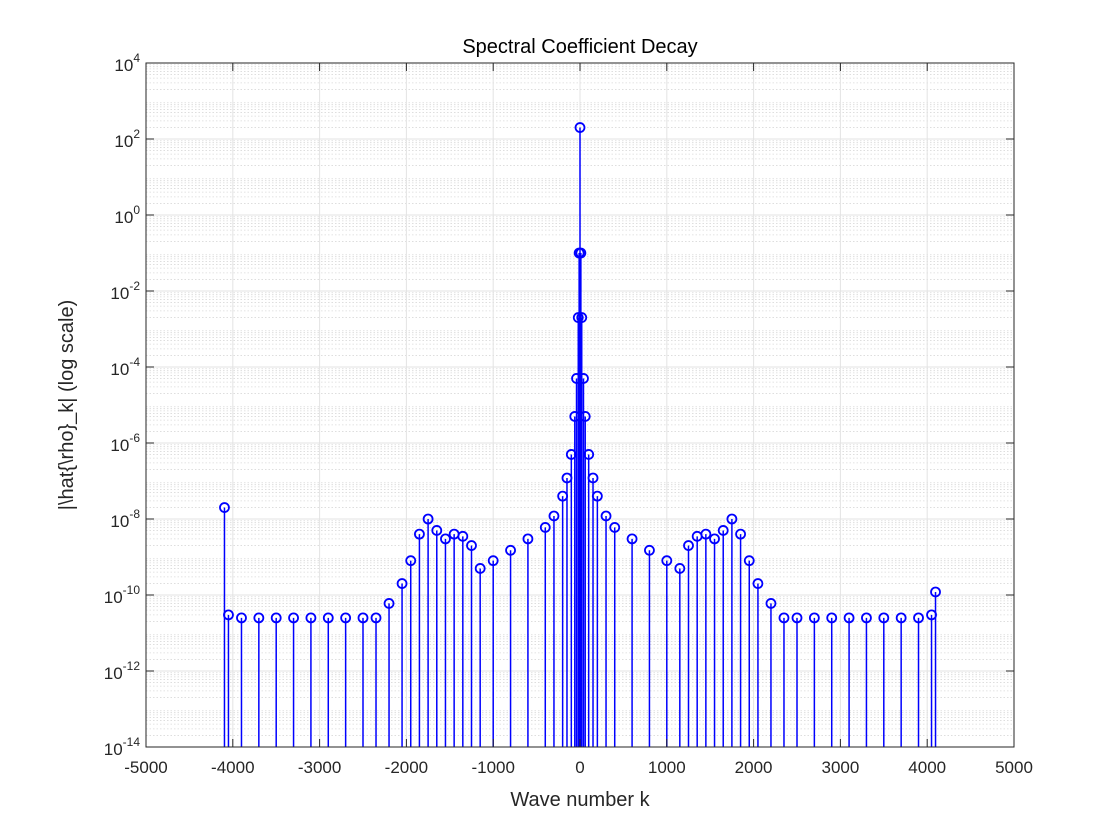 This screenshot has width=1120, height=840. What do you see at coordinates (319, 767) in the screenshot?
I see `x-tick-label: -3000` at bounding box center [319, 767].